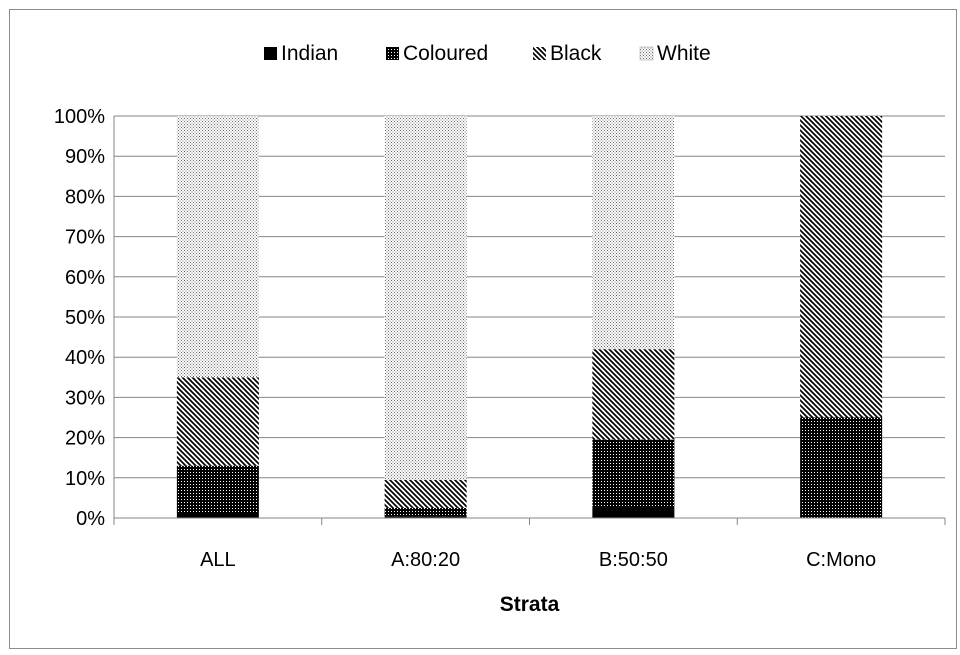 The height and width of the screenshot is (655, 960). Describe the element at coordinates (538, 560) in the screenshot. I see `x-tick-labels: ALL A:80:20 B:50:50 C:Mono` at that location.